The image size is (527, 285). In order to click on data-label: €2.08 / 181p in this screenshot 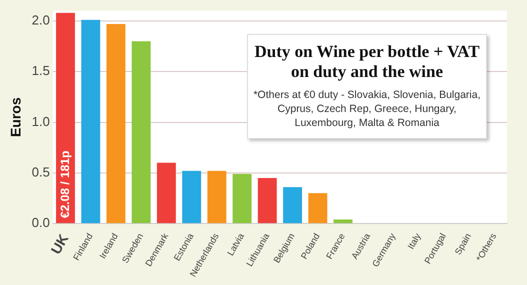, I will do `click(65, 184)`.